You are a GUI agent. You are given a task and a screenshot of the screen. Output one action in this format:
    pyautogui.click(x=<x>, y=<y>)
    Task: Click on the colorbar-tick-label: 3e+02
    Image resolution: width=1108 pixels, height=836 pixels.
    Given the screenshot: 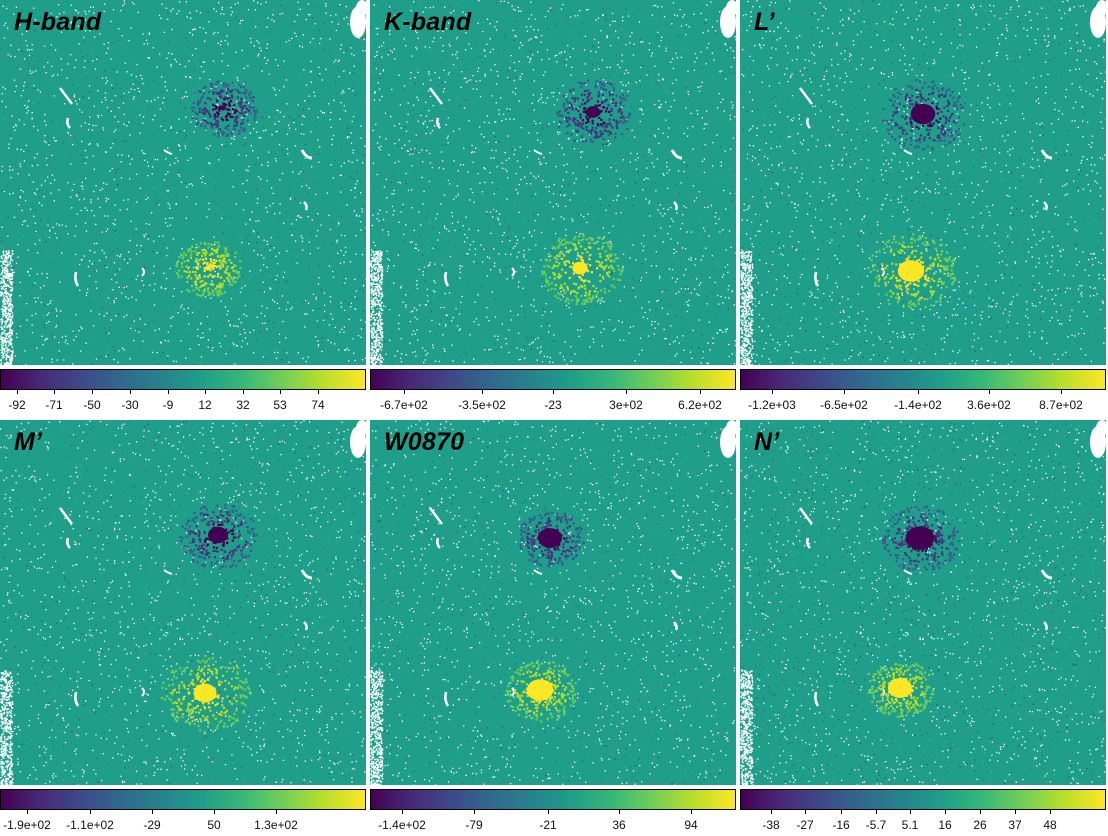 What is the action you would take?
    pyautogui.click(x=626, y=405)
    